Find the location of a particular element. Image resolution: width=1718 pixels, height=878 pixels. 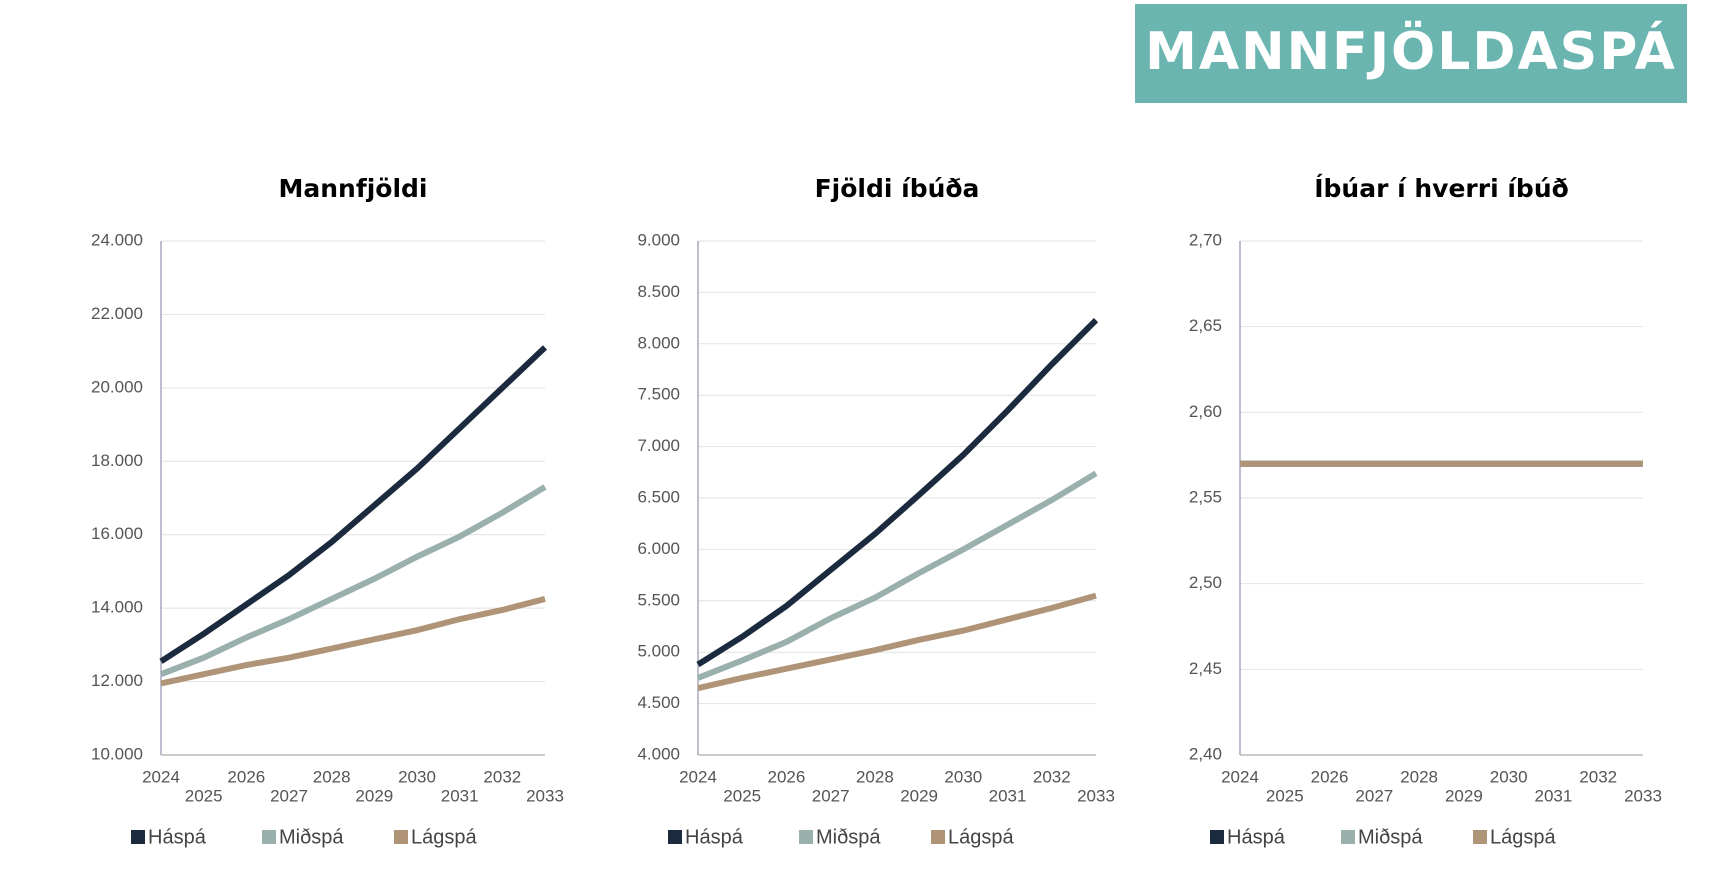

y-tick-label: 2,55 is located at coordinates (1205, 496).